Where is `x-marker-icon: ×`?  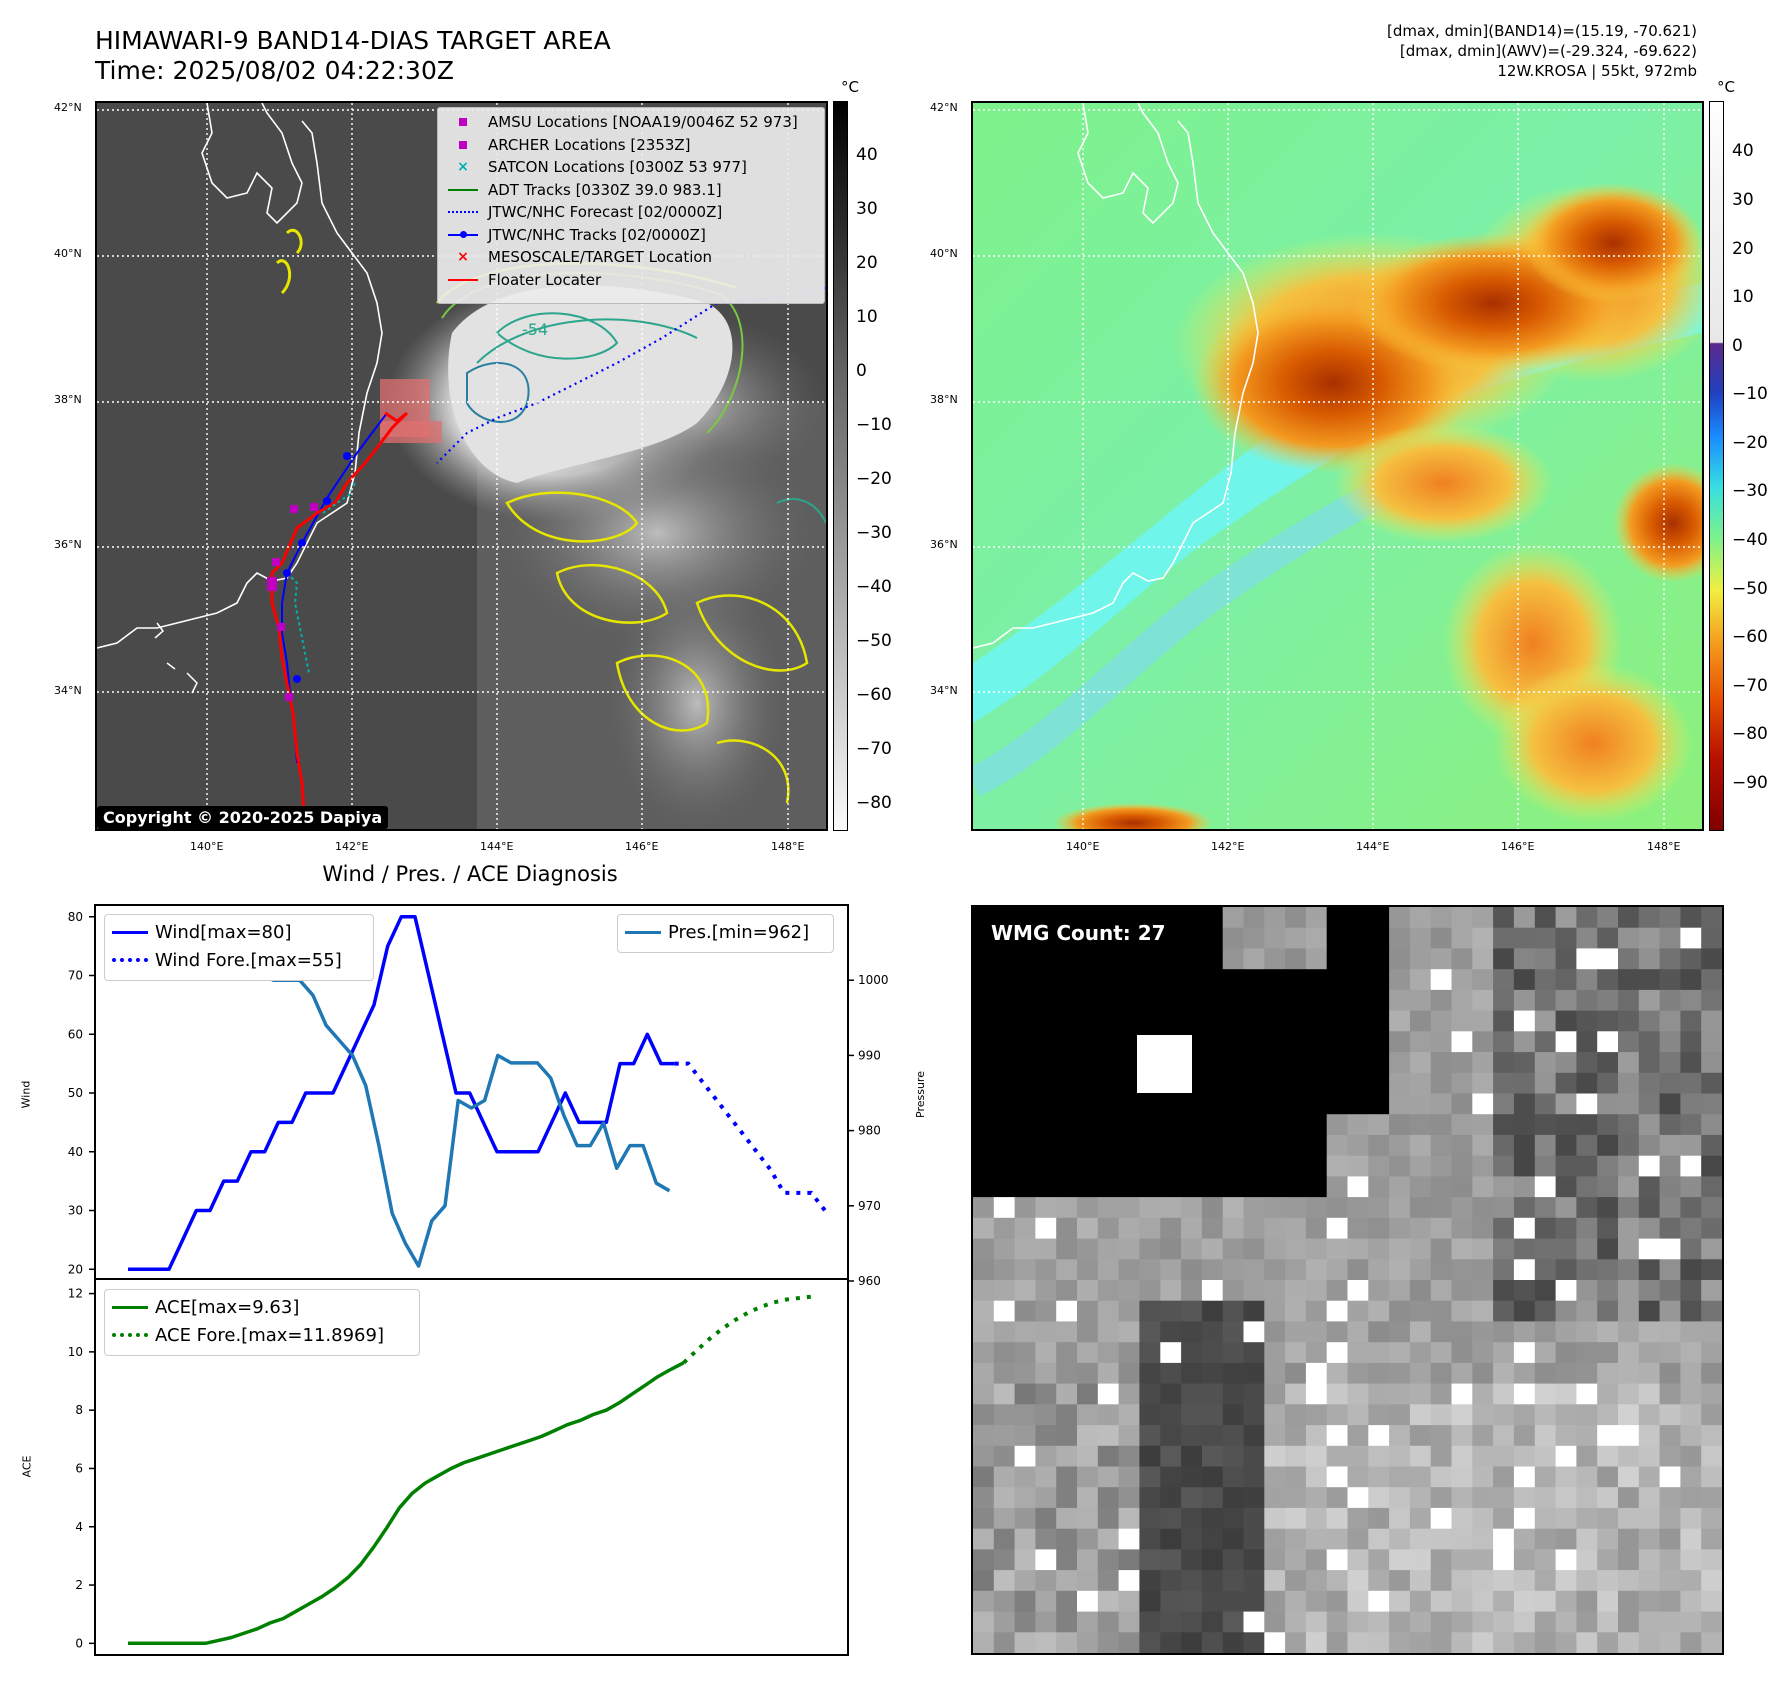 x-marker-icon: × is located at coordinates (463, 167).